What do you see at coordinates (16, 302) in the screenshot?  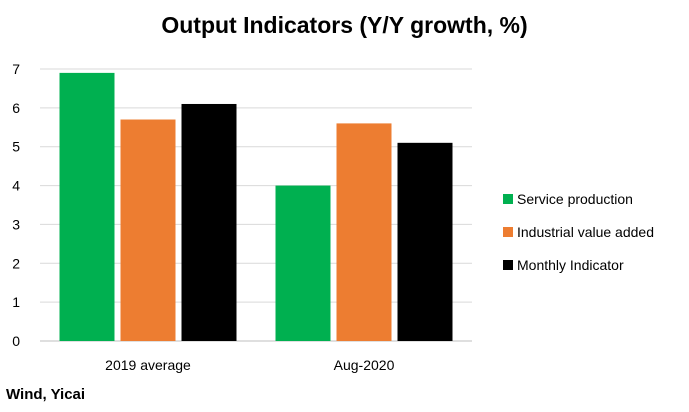 I see `y-tick-label: 1` at bounding box center [16, 302].